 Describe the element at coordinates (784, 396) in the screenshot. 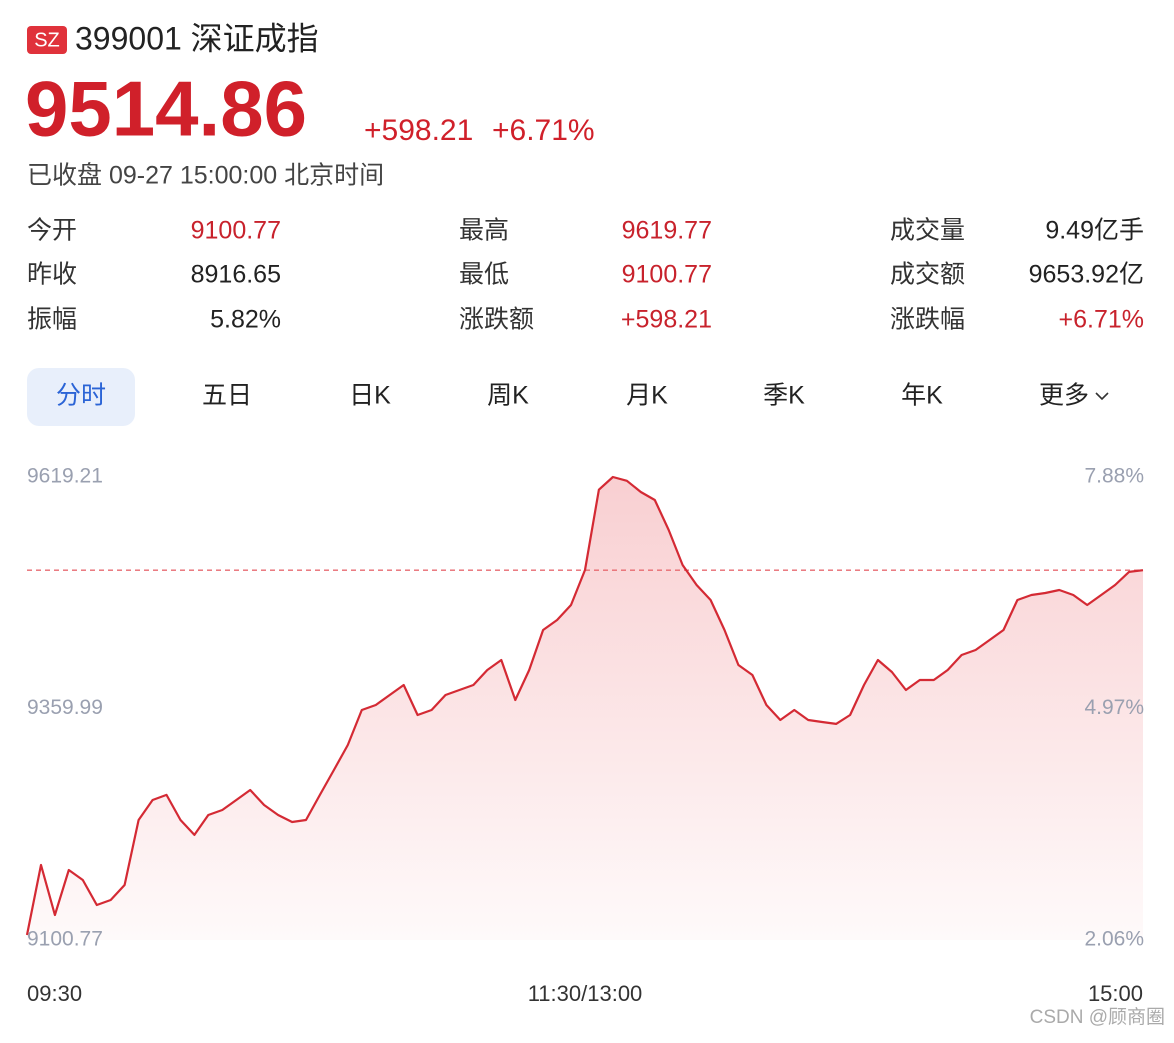

I see `tab: 季K` at that location.